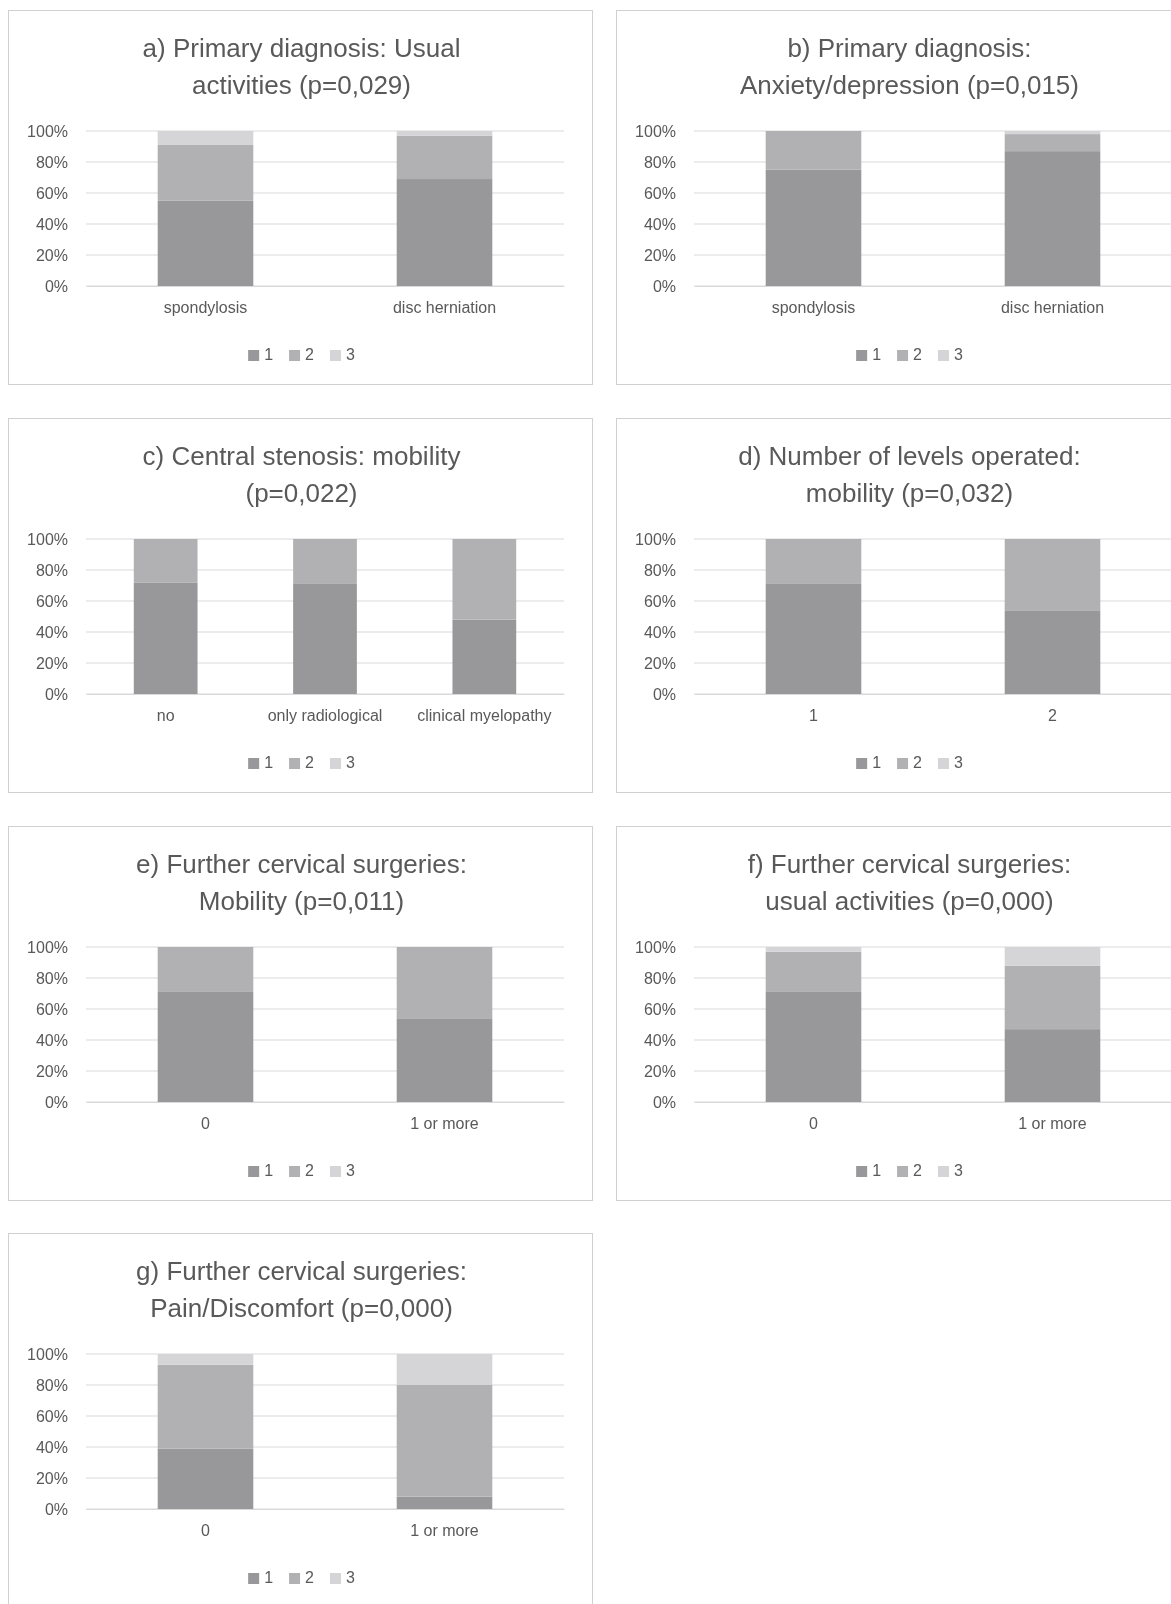  Describe the element at coordinates (301, 474) in the screenshot. I see `chart-title: c) Central stenosis: mobility (p=0,022)` at that location.